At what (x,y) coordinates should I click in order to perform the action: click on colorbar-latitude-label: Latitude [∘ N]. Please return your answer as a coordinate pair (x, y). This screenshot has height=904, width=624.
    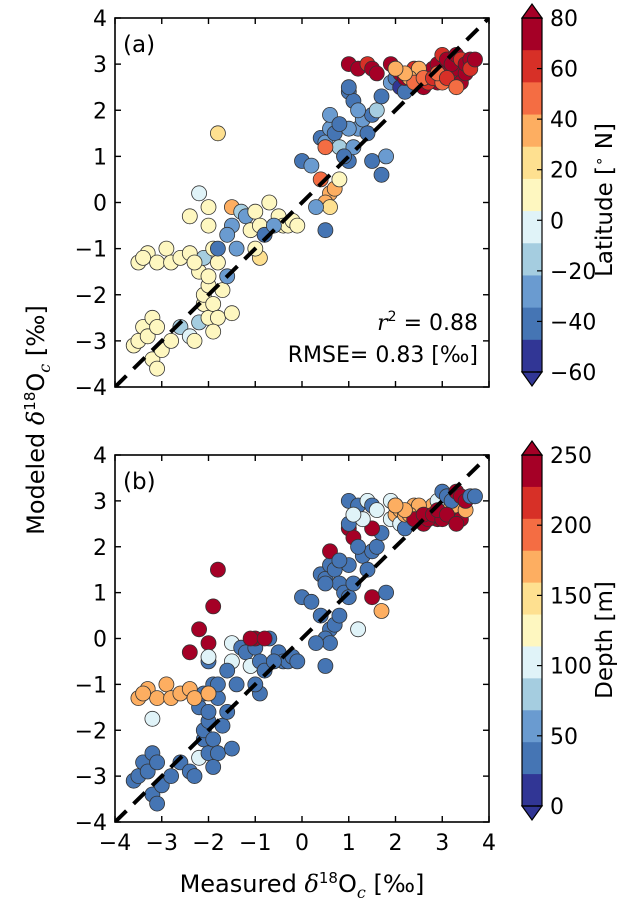
    Looking at the image, I should click on (604, 200).